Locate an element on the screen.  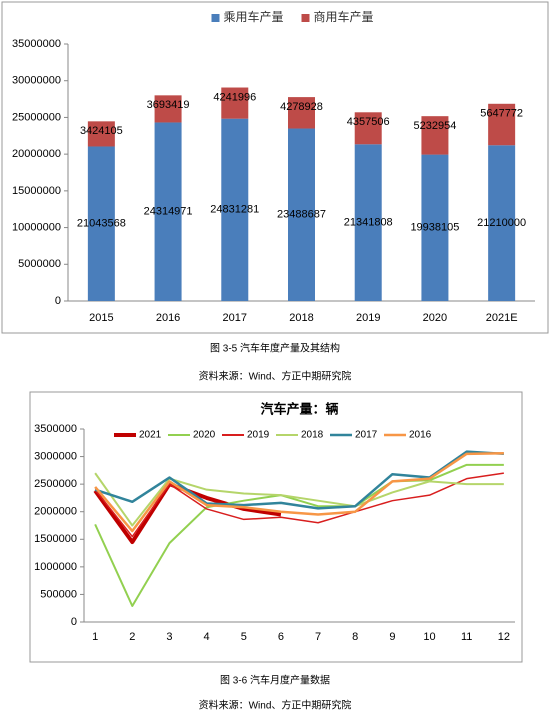
x-tick-label: 7 is located at coordinates (318, 637).